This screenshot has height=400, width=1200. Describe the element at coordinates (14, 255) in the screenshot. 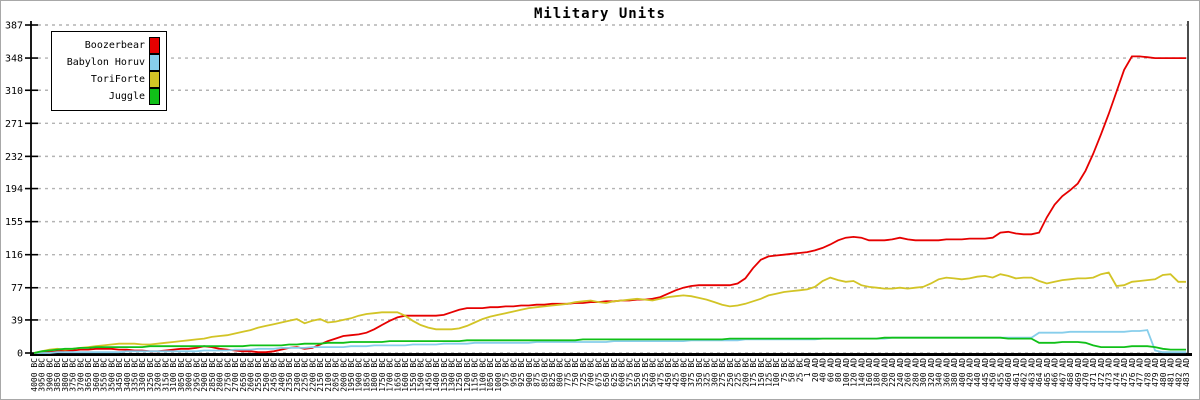

I see `y-tick-label: 116` at that location.